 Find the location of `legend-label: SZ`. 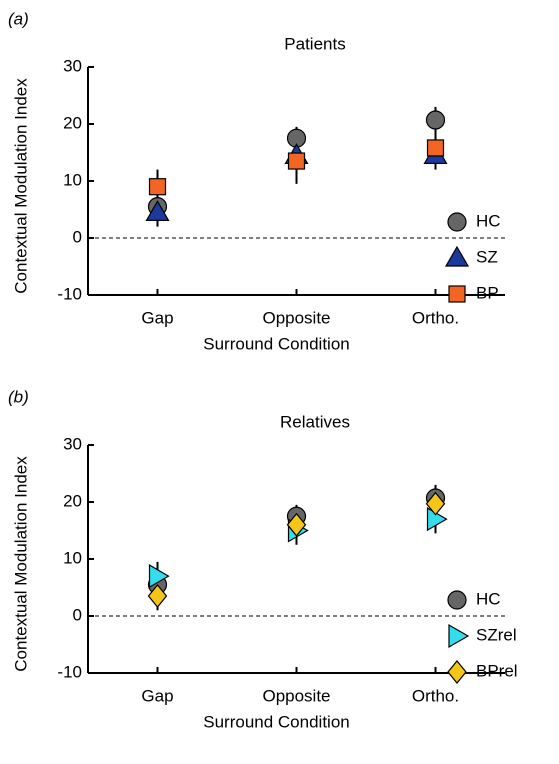

legend-label: SZ is located at coordinates (487, 256).